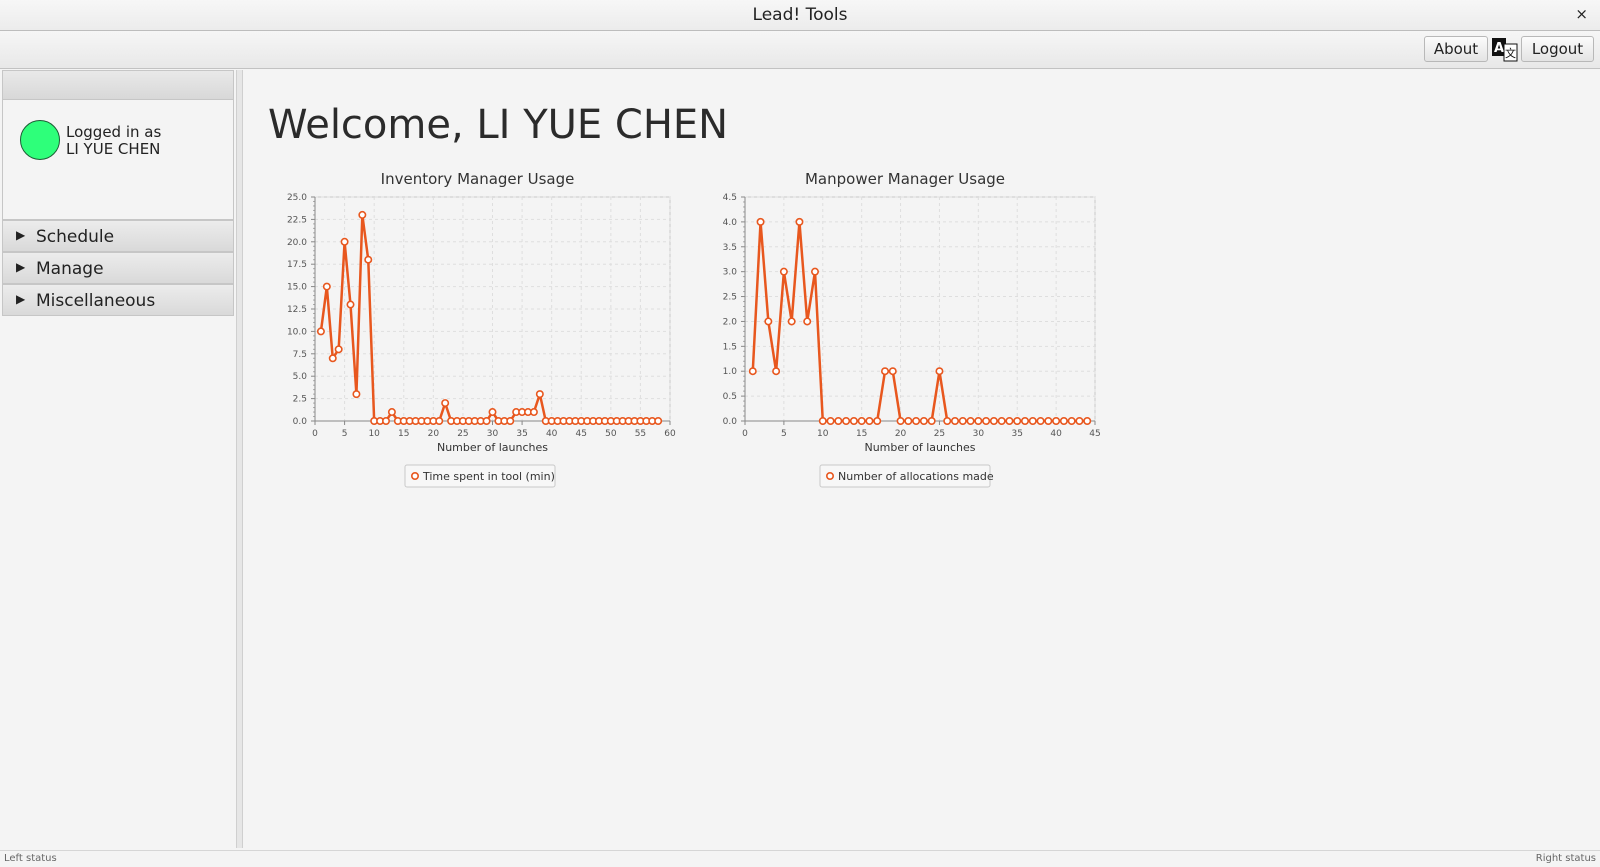 This screenshot has height=867, width=1600. What do you see at coordinates (240, 459) in the screenshot?
I see `split-pane-divider` at bounding box center [240, 459].